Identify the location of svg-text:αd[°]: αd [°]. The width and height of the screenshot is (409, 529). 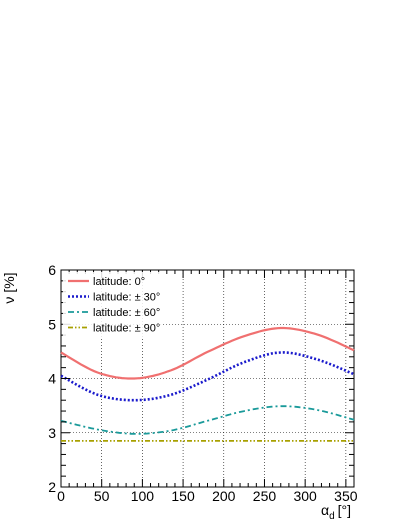
(336, 512).